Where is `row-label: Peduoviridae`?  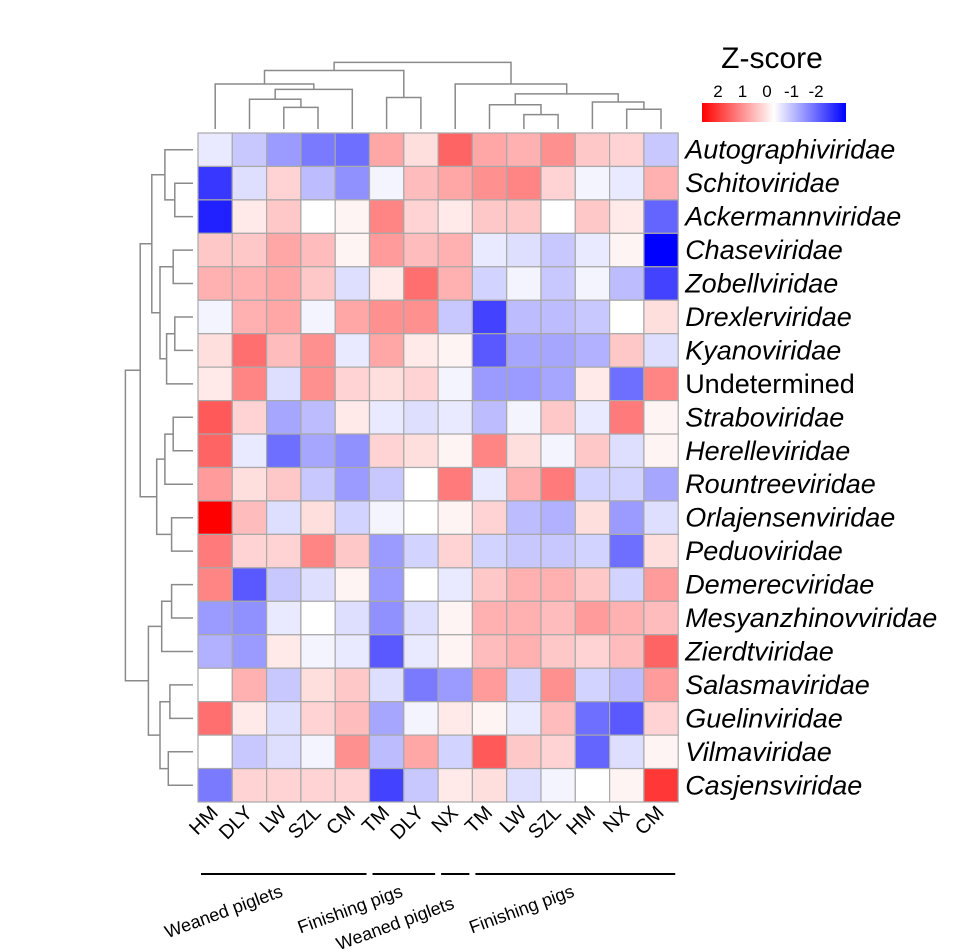
row-label: Peduoviridae is located at coordinates (764, 551).